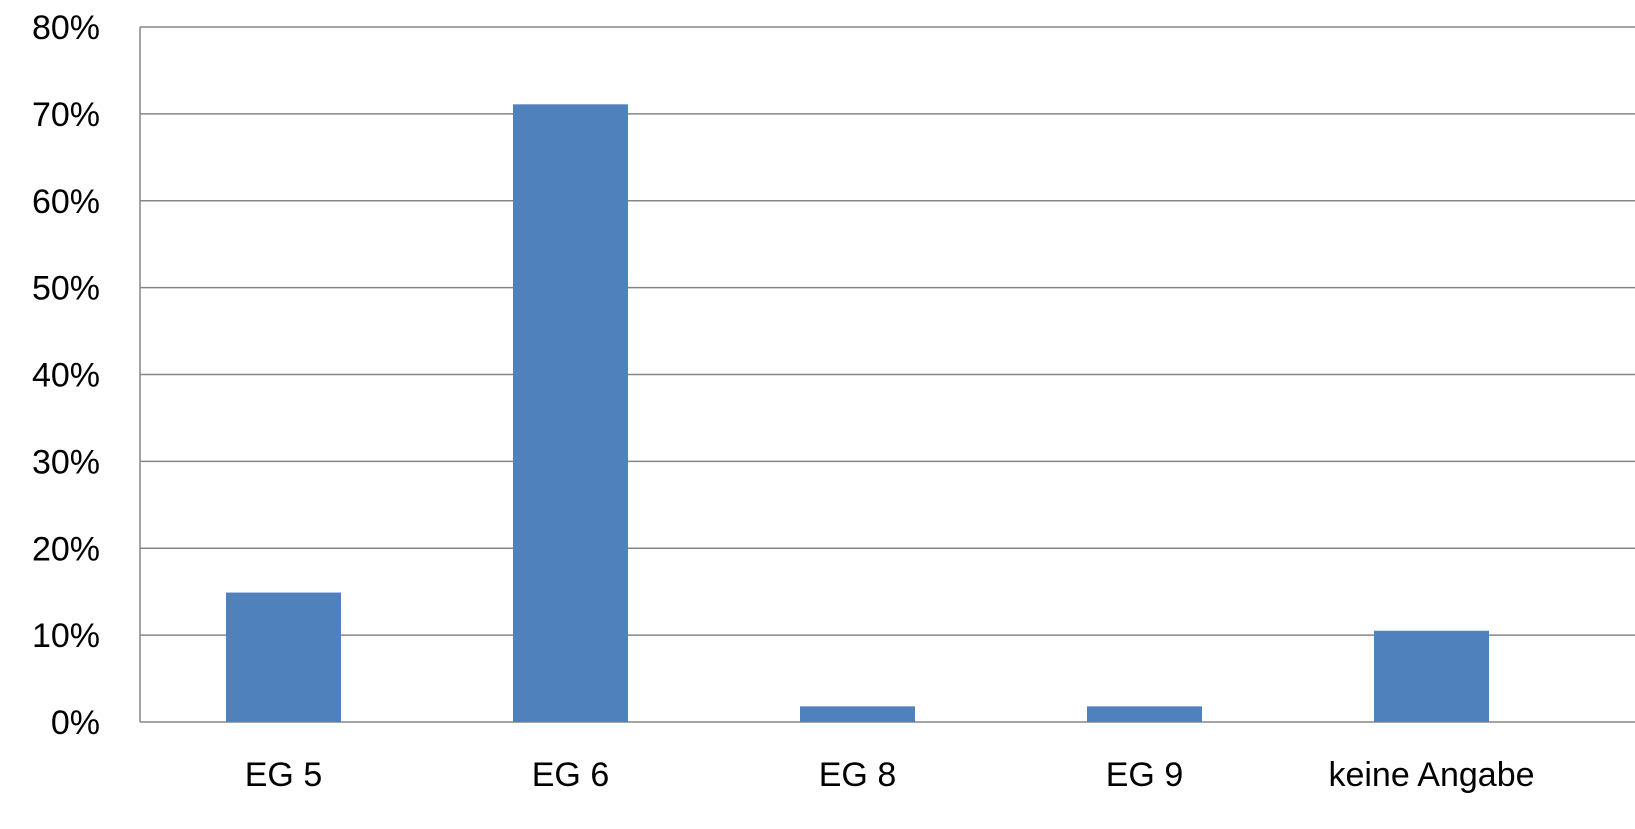 The height and width of the screenshot is (829, 1635). I want to click on x-tick-label: EG 5, so click(283, 775).